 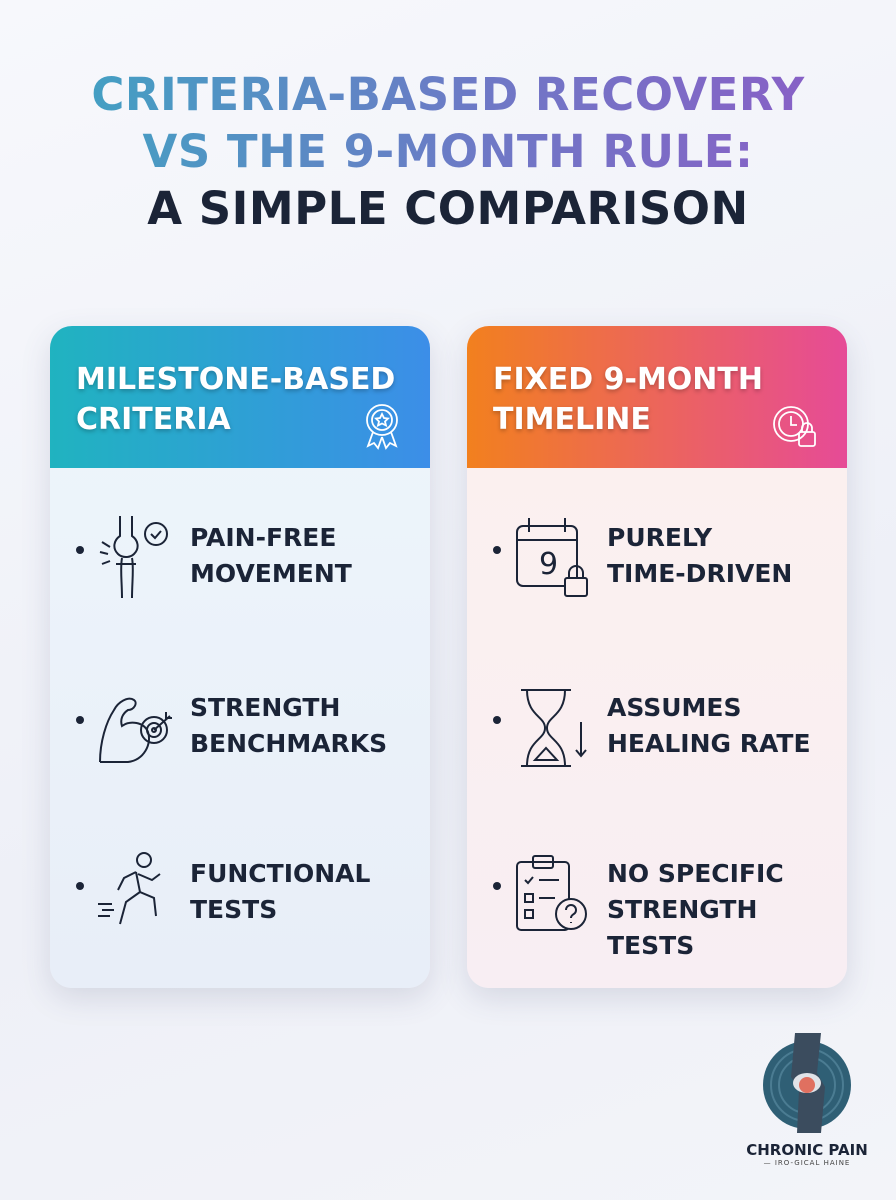 I want to click on title-line-3: A SIMPLE COMPARISON, so click(x=448, y=208).